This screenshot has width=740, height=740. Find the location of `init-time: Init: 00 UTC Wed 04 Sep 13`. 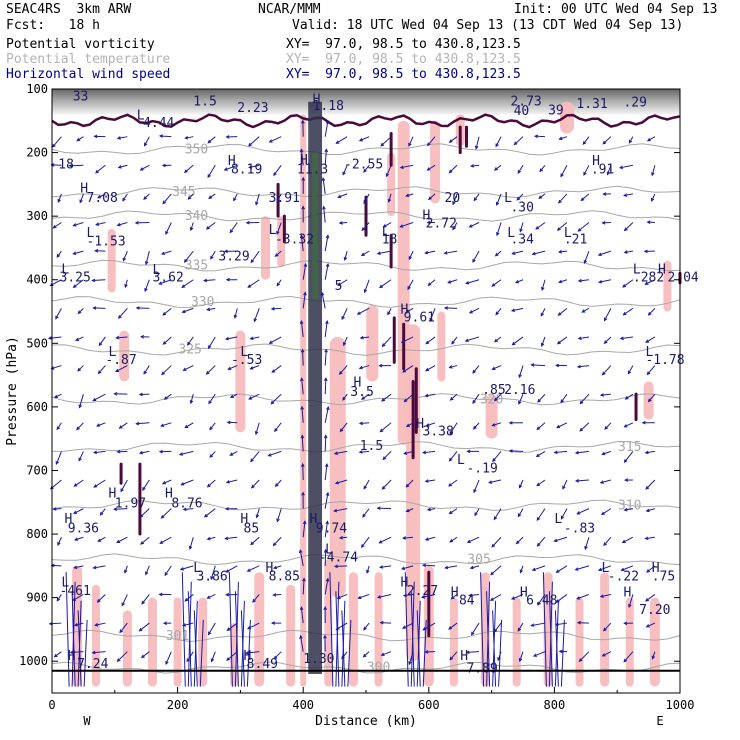

init-time: Init: 00 UTC Wed 04 Sep 13 is located at coordinates (616, 9).